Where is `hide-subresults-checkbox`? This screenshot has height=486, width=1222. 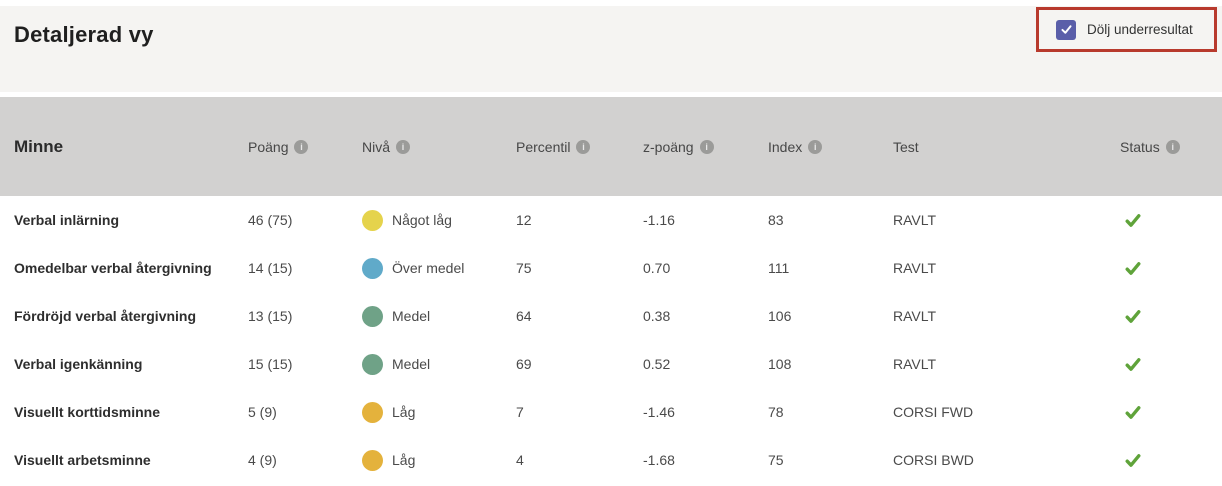 hide-subresults-checkbox is located at coordinates (1066, 29).